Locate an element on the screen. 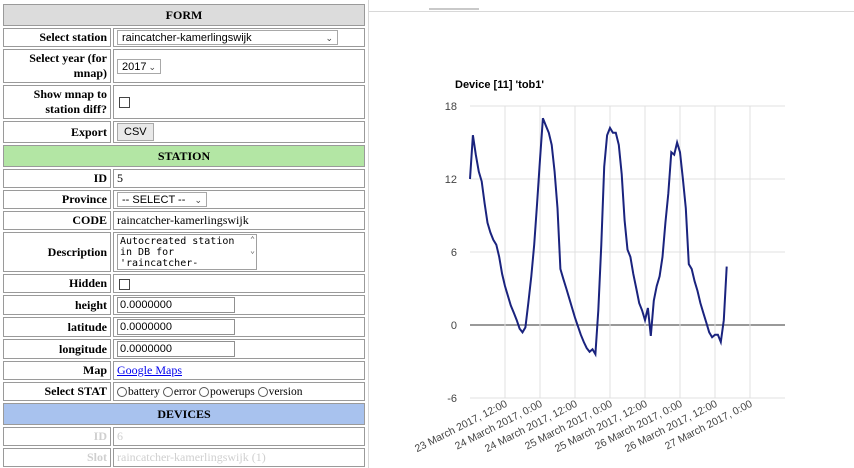 This screenshot has height=468, width=854. chart-title: Device [11] 'tob1' is located at coordinates (499, 85).